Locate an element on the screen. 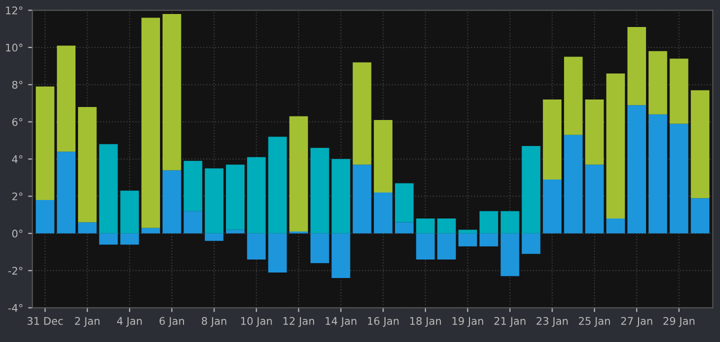 The width and height of the screenshot is (720, 342). y-tick-label: -2° is located at coordinates (15, 270).